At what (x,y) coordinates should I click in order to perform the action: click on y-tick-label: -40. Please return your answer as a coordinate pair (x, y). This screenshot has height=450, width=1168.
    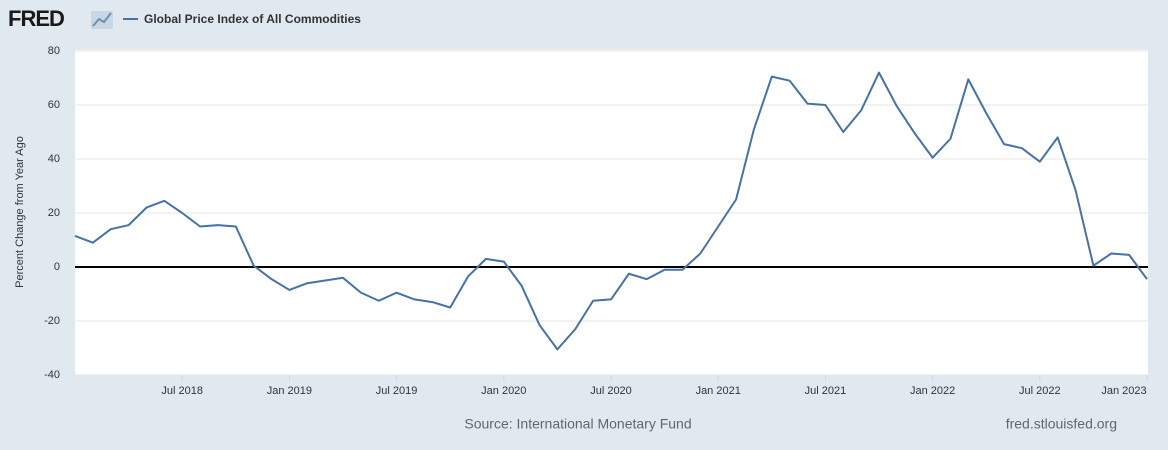
    Looking at the image, I should click on (52, 375).